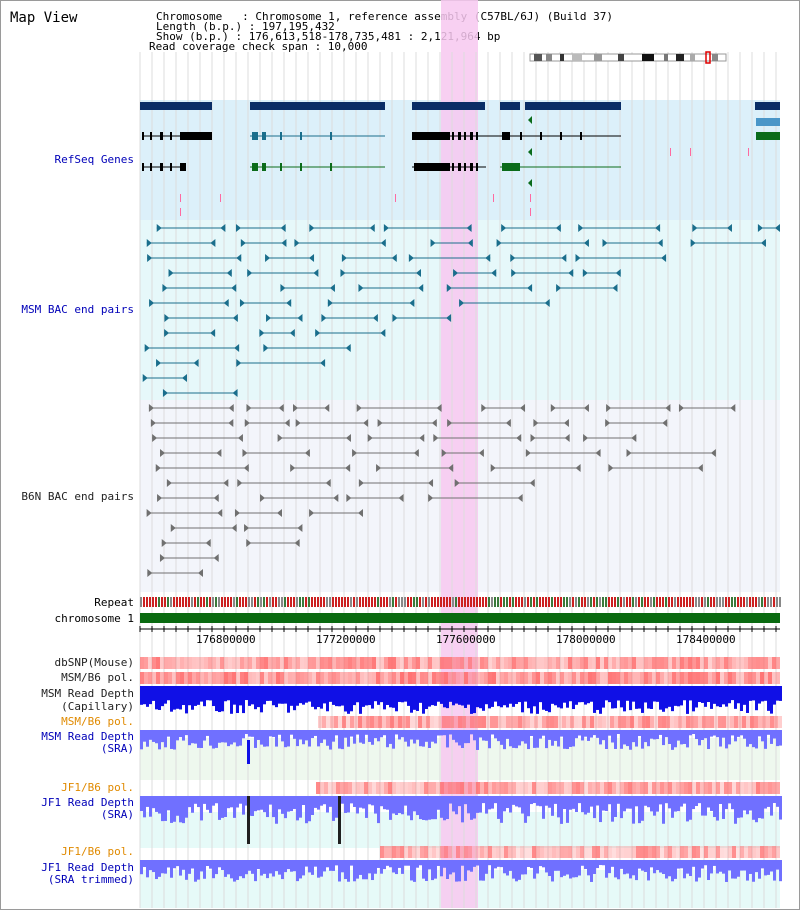  What do you see at coordinates (430, 136) in the screenshot?
I see `gene-exon` at bounding box center [430, 136].